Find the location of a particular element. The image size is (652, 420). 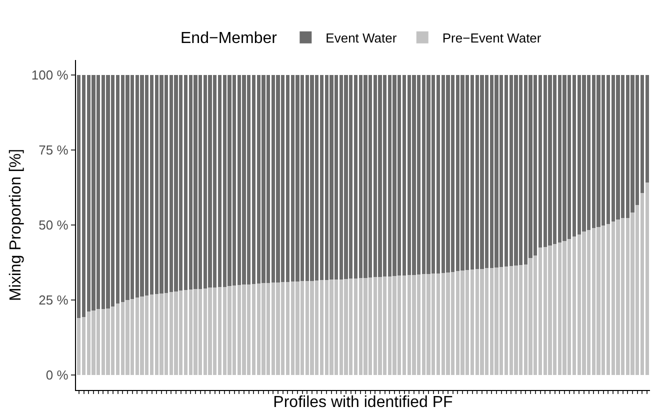

x-axis-title: Profiles with identified PF is located at coordinates (363, 402).